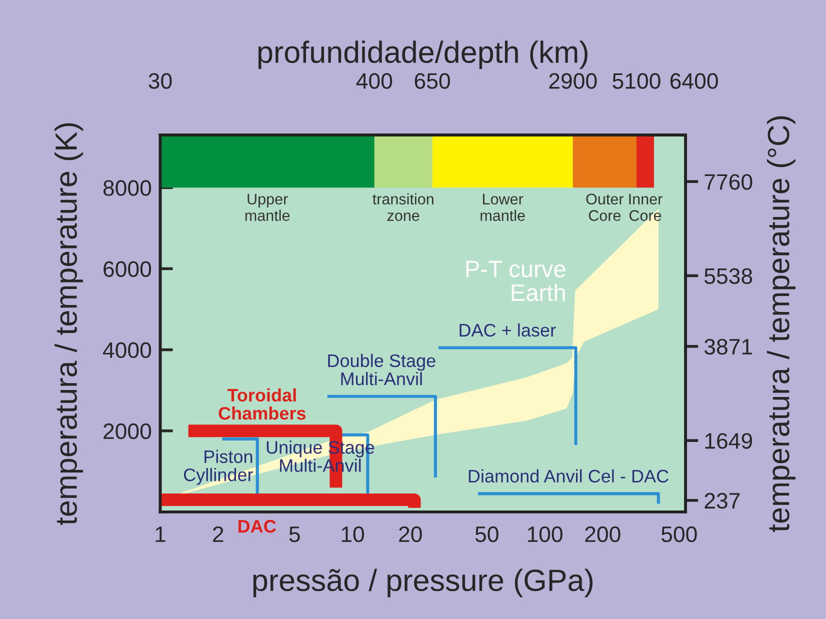  I want to click on annotation: 2900, so click(573, 81).